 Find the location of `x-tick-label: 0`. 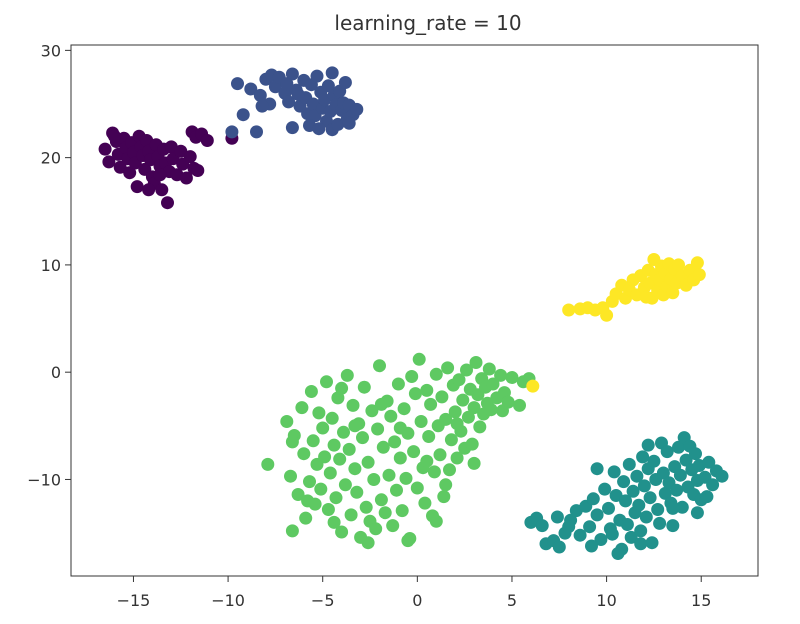

x-tick-label: 0 is located at coordinates (417, 600).